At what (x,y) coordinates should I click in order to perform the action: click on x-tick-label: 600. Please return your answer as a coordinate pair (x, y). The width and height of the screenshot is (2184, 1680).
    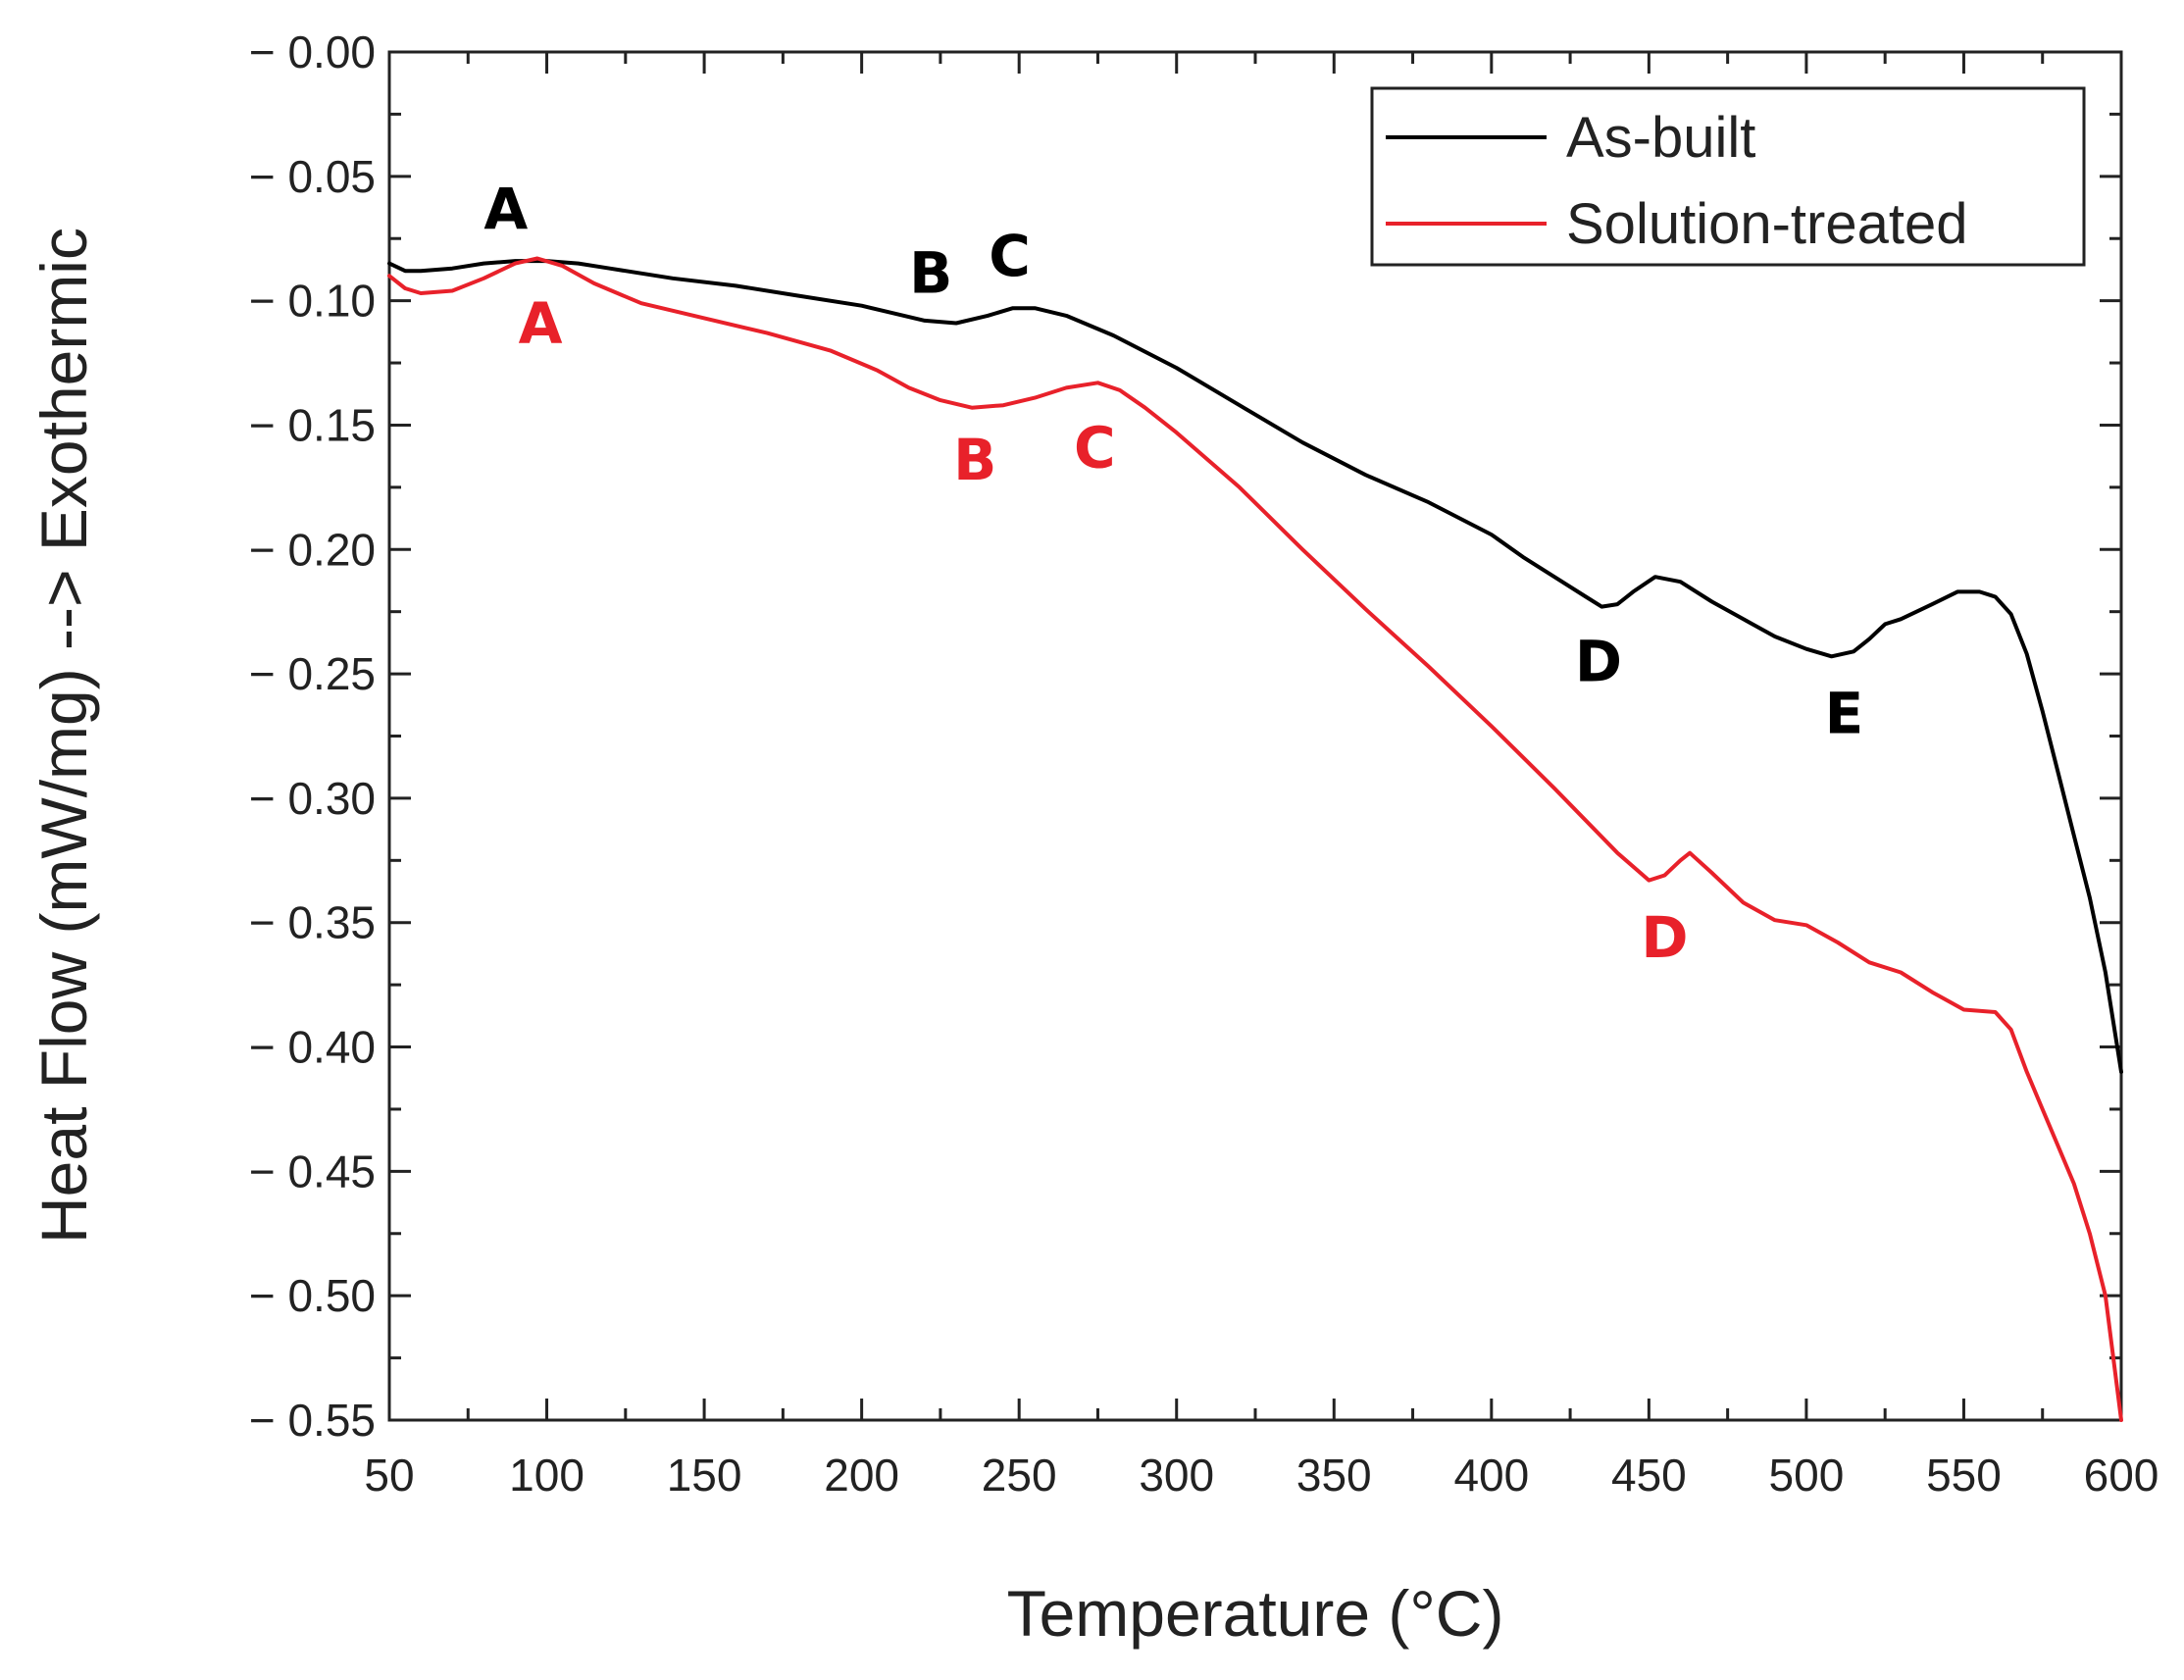
    Looking at the image, I should click on (2121, 1475).